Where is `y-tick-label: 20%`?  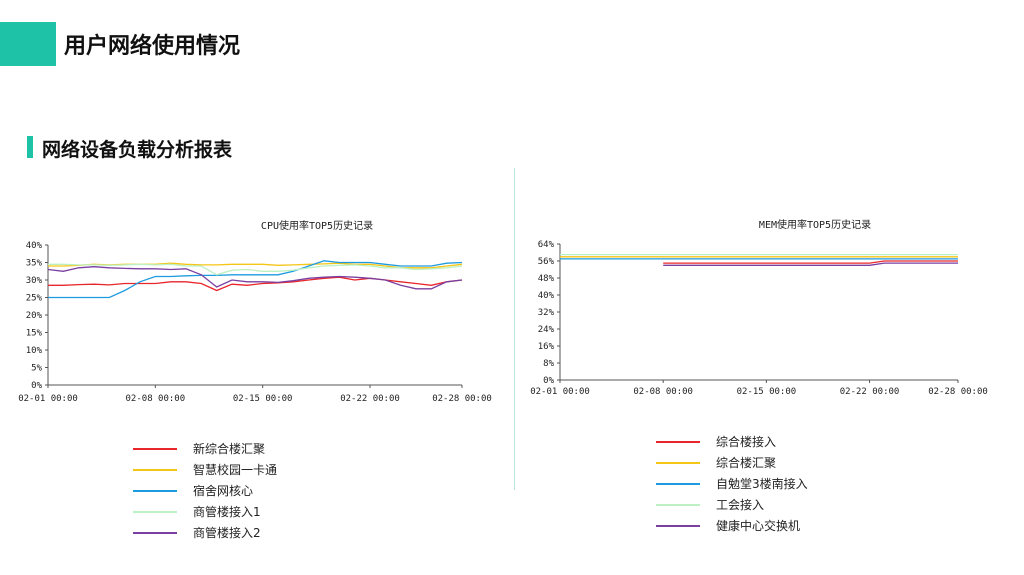
y-tick-label: 20% is located at coordinates (34, 316).